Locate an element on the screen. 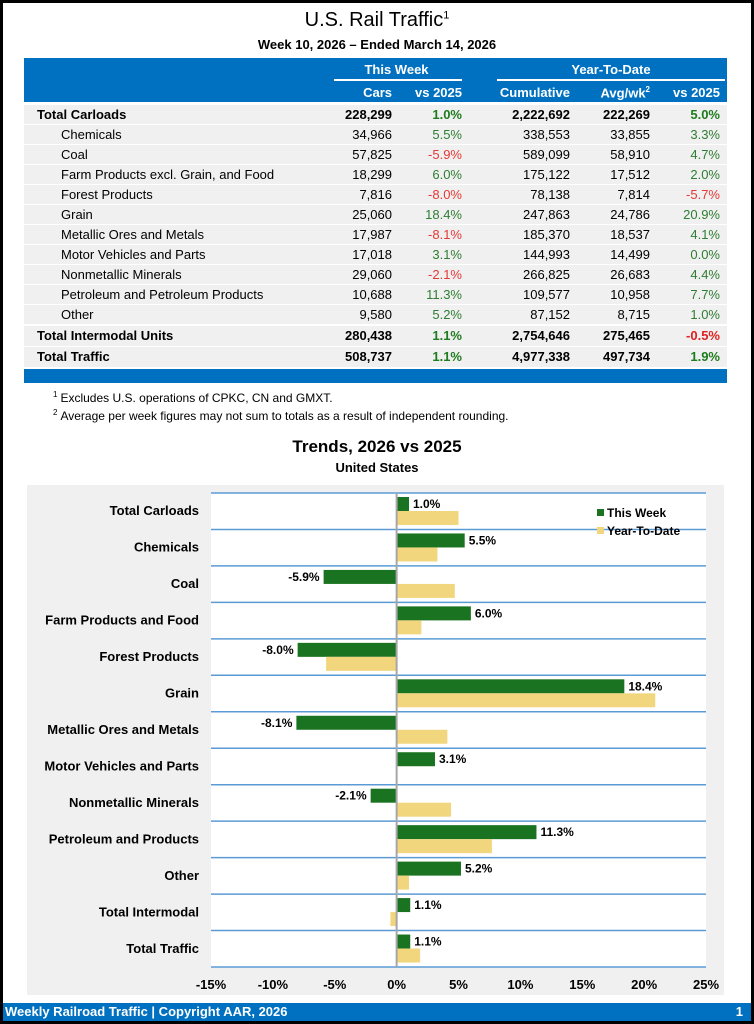  cell-cumulative: 4,977,338 is located at coordinates (541, 356).